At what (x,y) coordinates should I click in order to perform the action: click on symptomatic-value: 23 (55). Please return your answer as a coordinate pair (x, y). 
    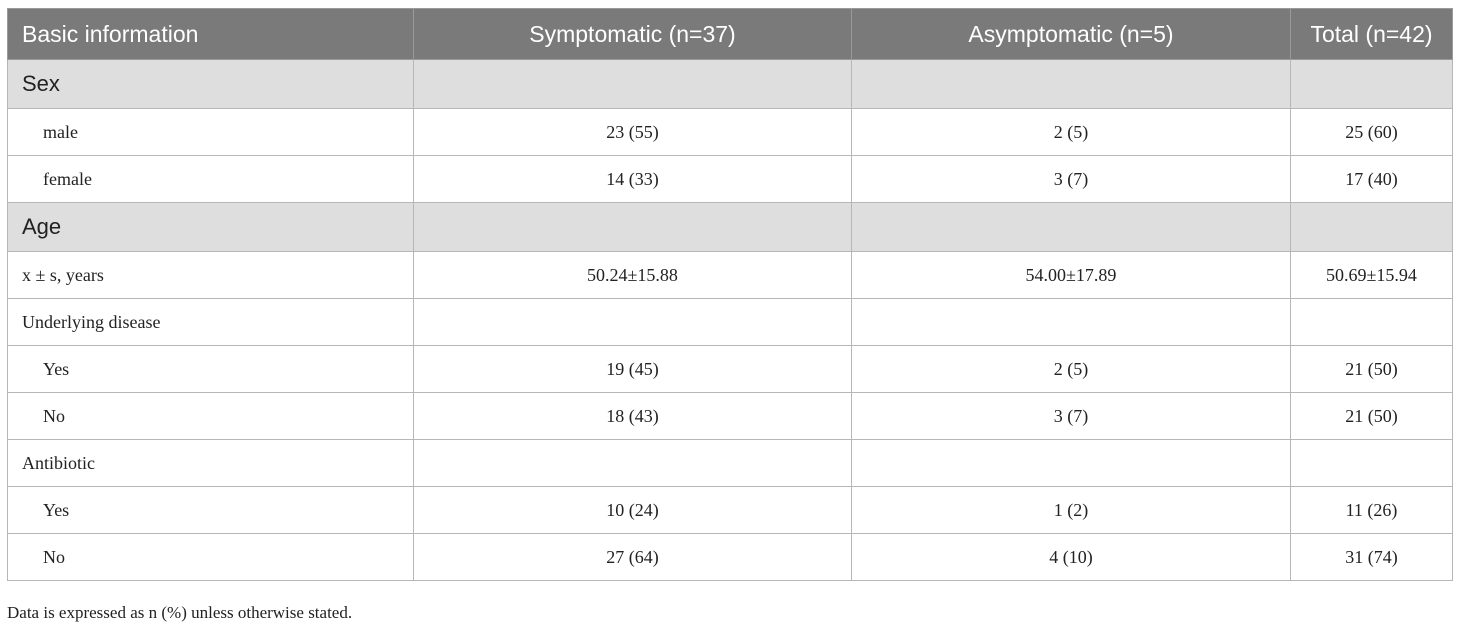
    Looking at the image, I should click on (632, 132).